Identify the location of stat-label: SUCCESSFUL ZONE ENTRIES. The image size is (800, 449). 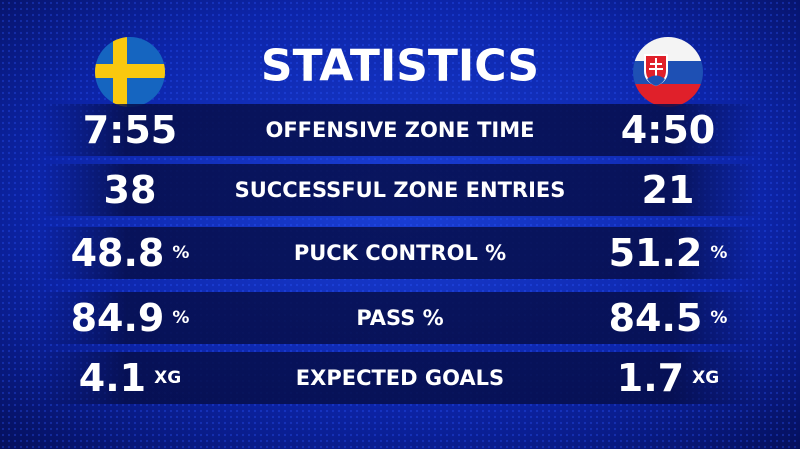
(400, 190).